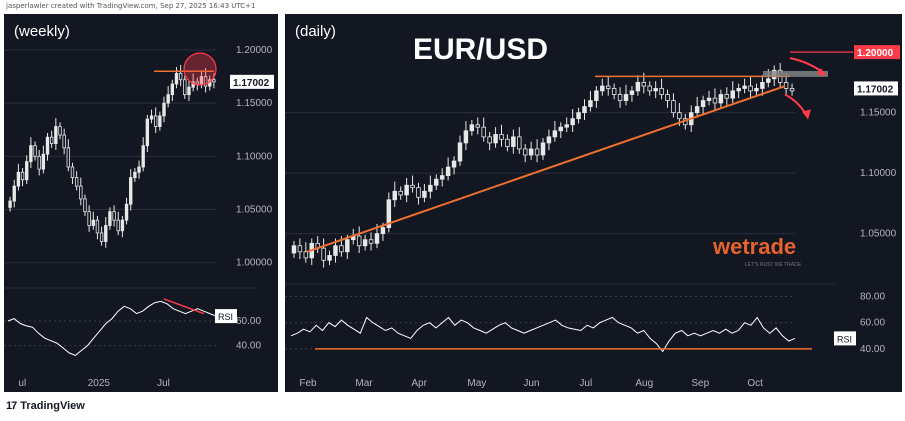  I want to click on target-price-badge, so click(877, 52).